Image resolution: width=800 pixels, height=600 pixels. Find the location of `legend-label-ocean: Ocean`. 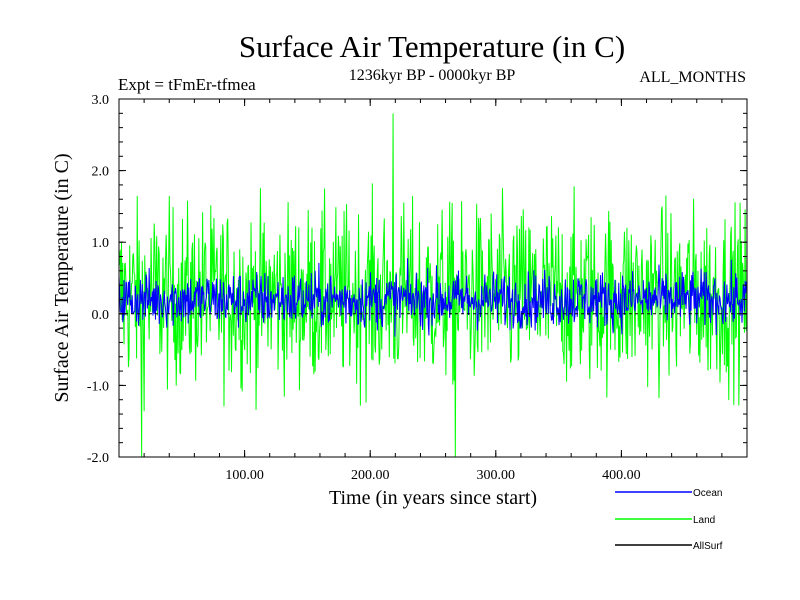

legend-label-ocean: Ocean is located at coordinates (707, 493).